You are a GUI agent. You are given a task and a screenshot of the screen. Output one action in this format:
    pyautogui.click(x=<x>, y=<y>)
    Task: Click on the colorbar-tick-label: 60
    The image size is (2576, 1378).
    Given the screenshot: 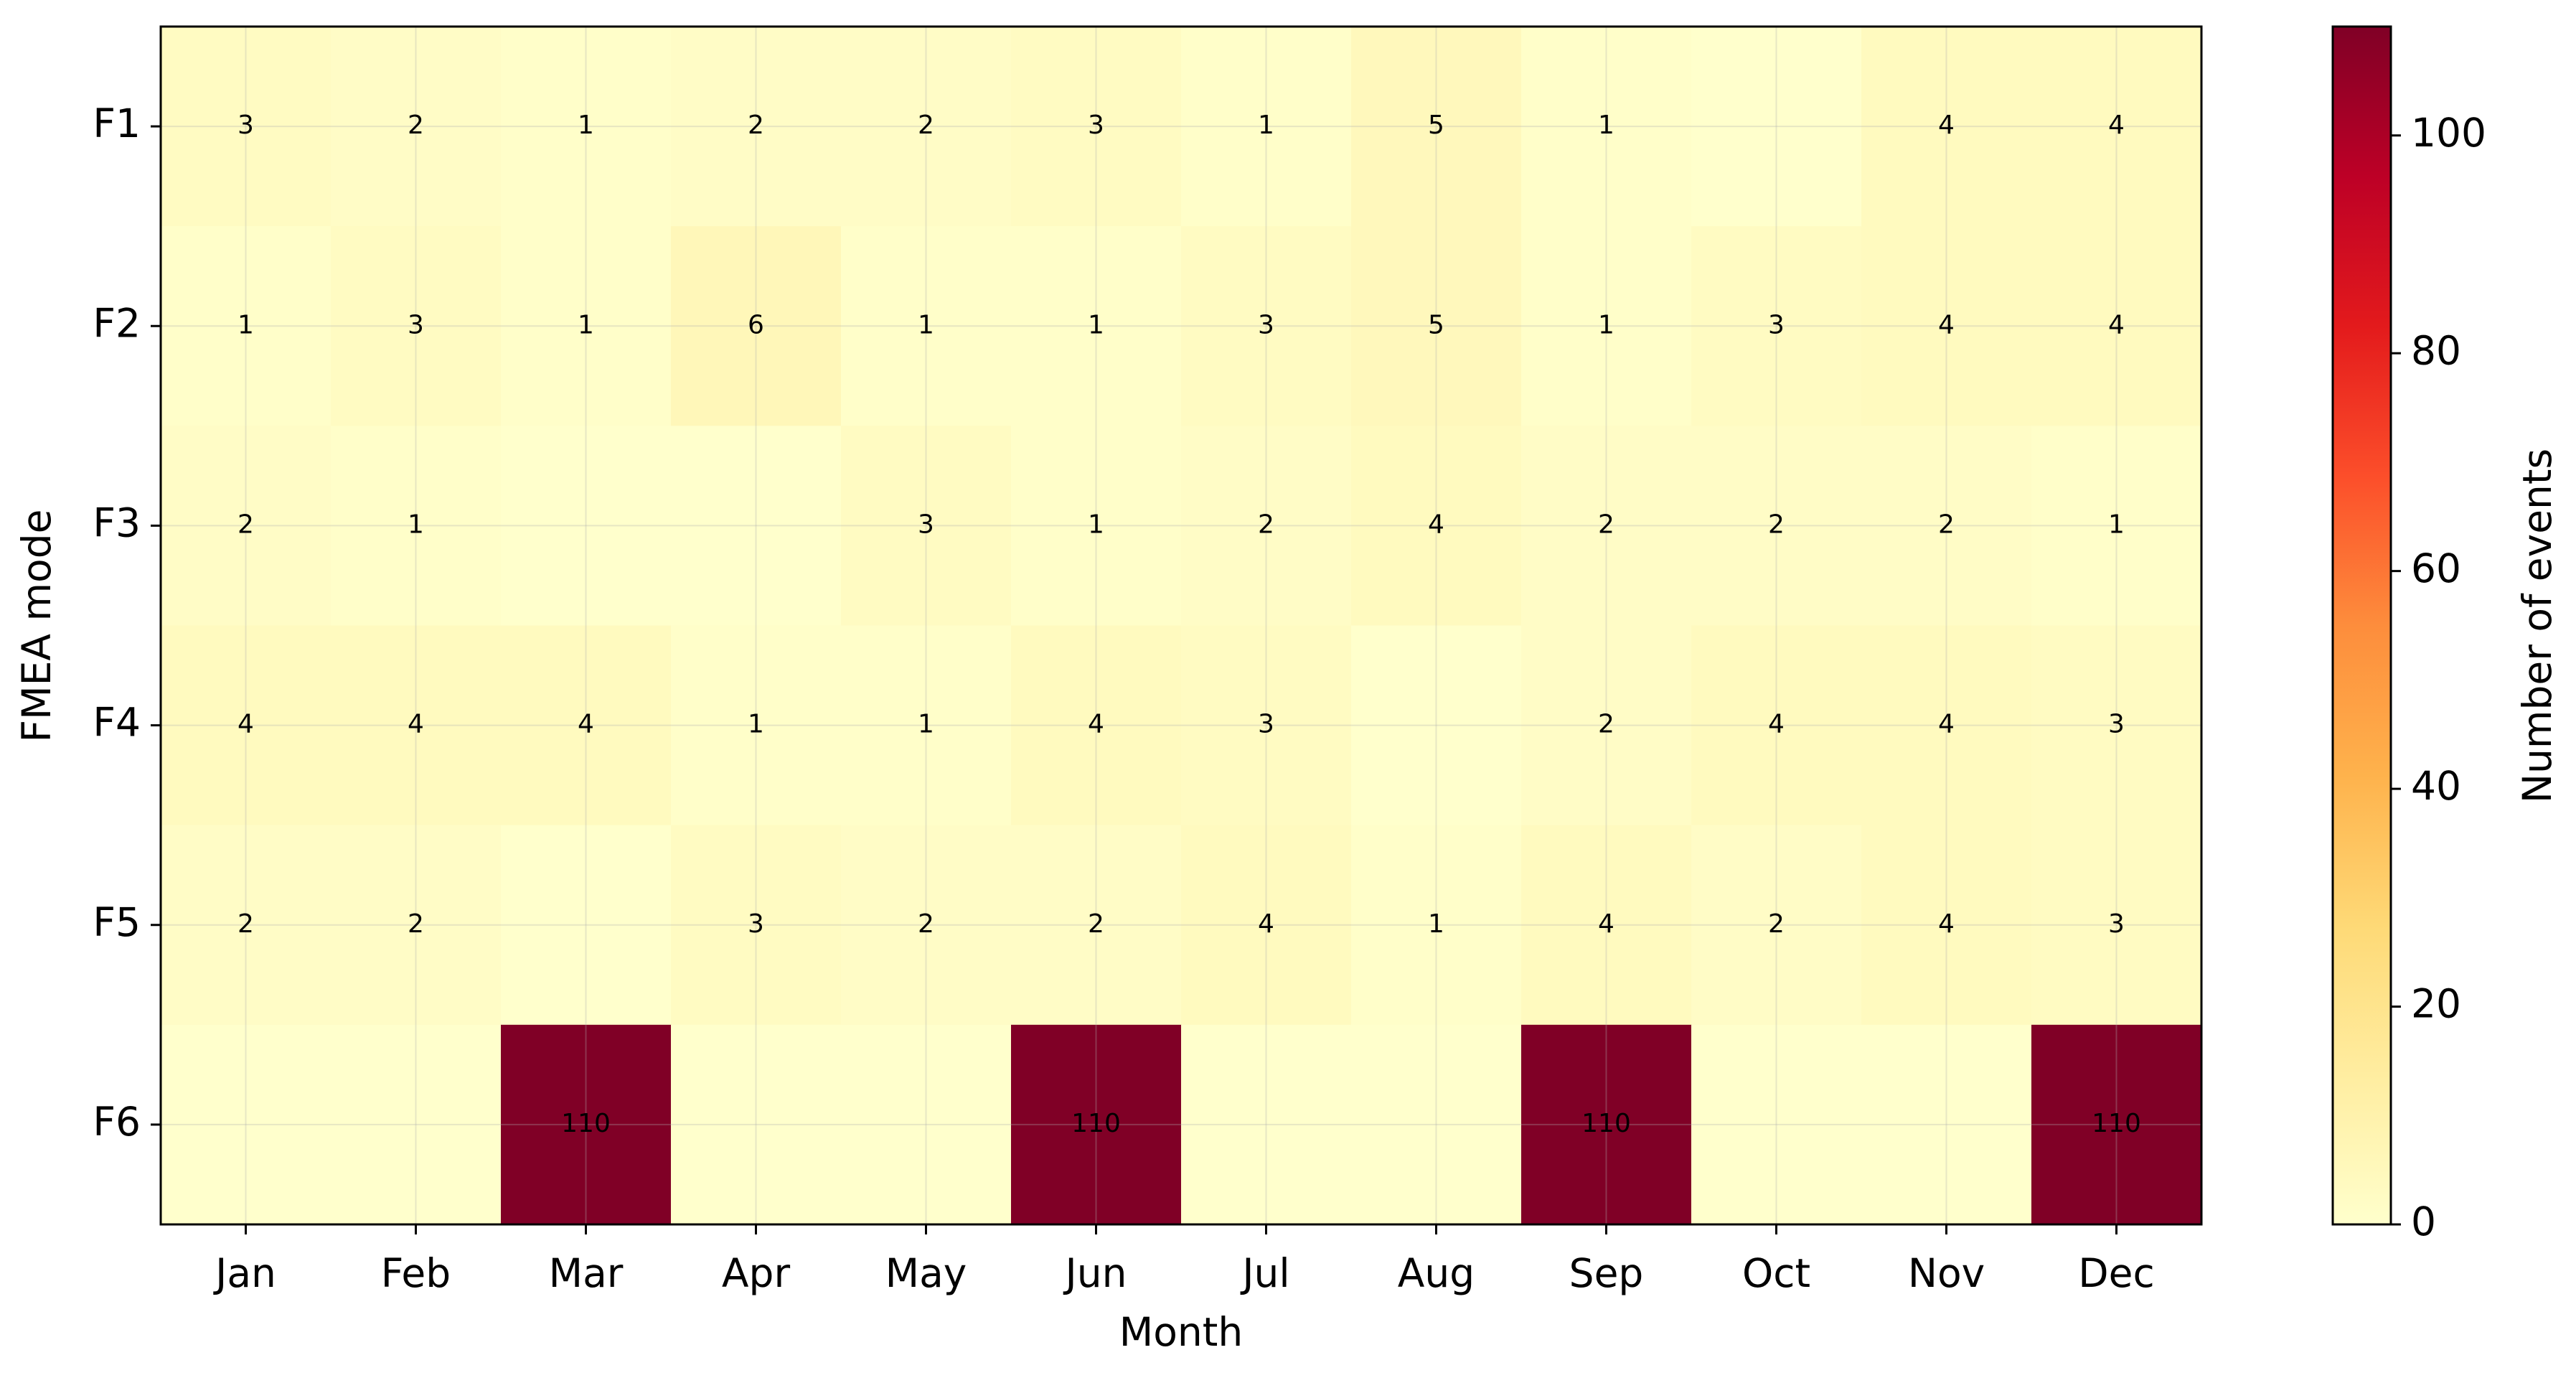 What is the action you would take?
    pyautogui.click(x=2436, y=568)
    